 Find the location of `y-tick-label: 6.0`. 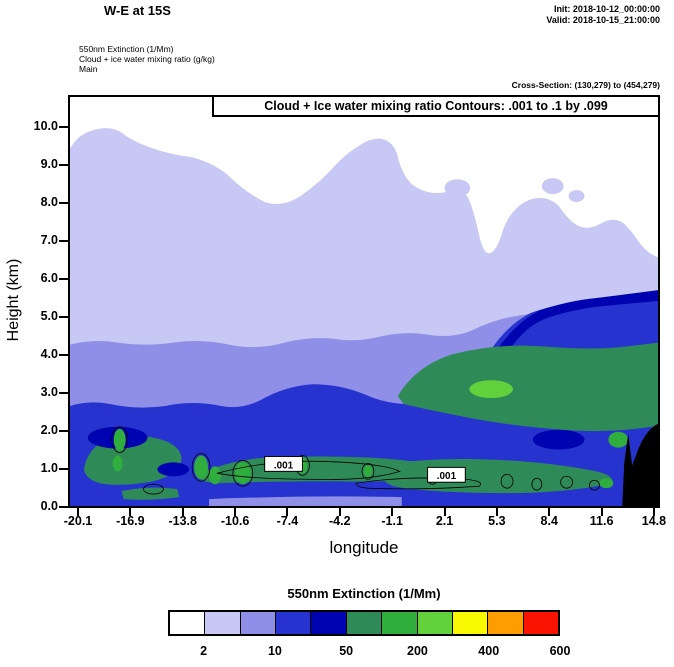

y-tick-label: 6.0 is located at coordinates (49, 278).